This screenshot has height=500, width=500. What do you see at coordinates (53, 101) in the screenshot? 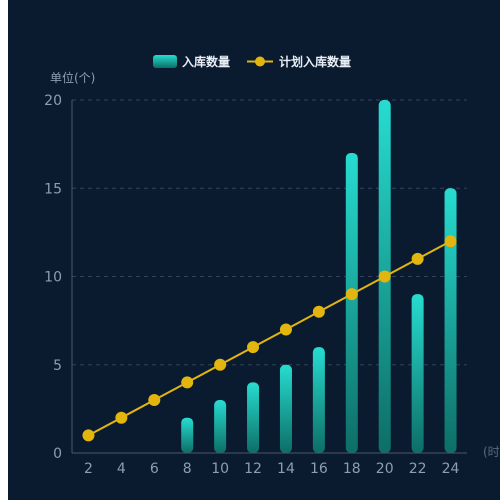
I see `y-tick-label: 20` at bounding box center [53, 101].